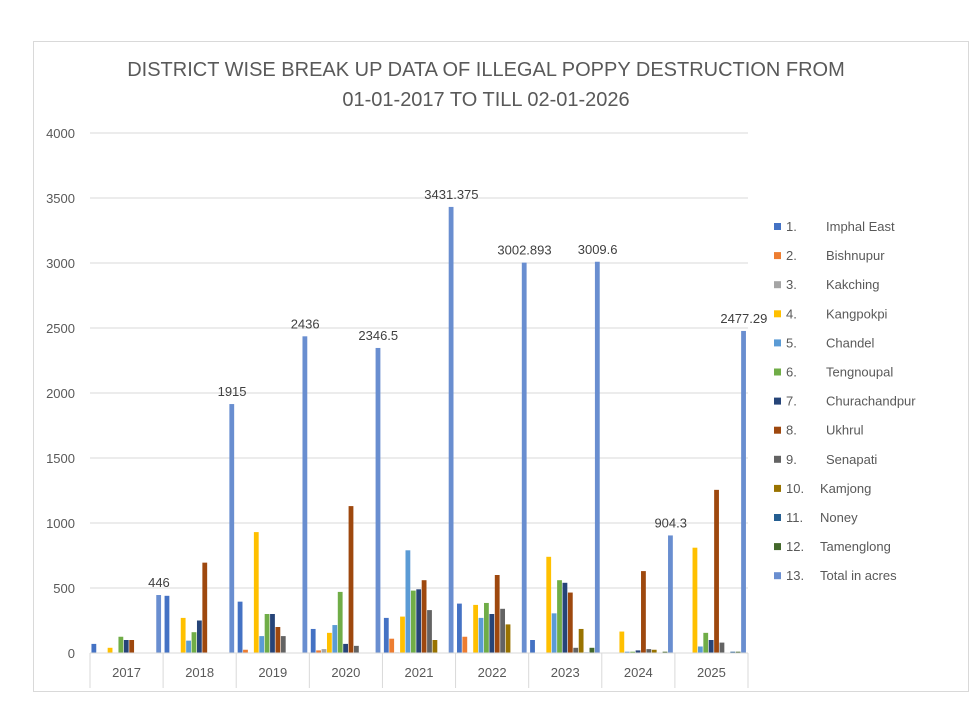 The image size is (974, 725). Describe the element at coordinates (722, 647) in the screenshot. I see `bar-senapati-2025` at that location.